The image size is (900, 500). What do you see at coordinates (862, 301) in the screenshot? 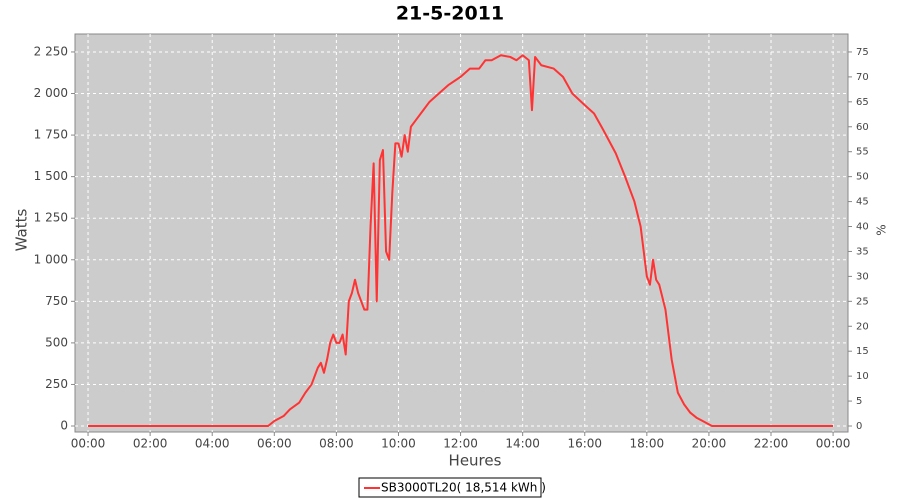
I see `y2-tick-label: 25` at bounding box center [862, 301].